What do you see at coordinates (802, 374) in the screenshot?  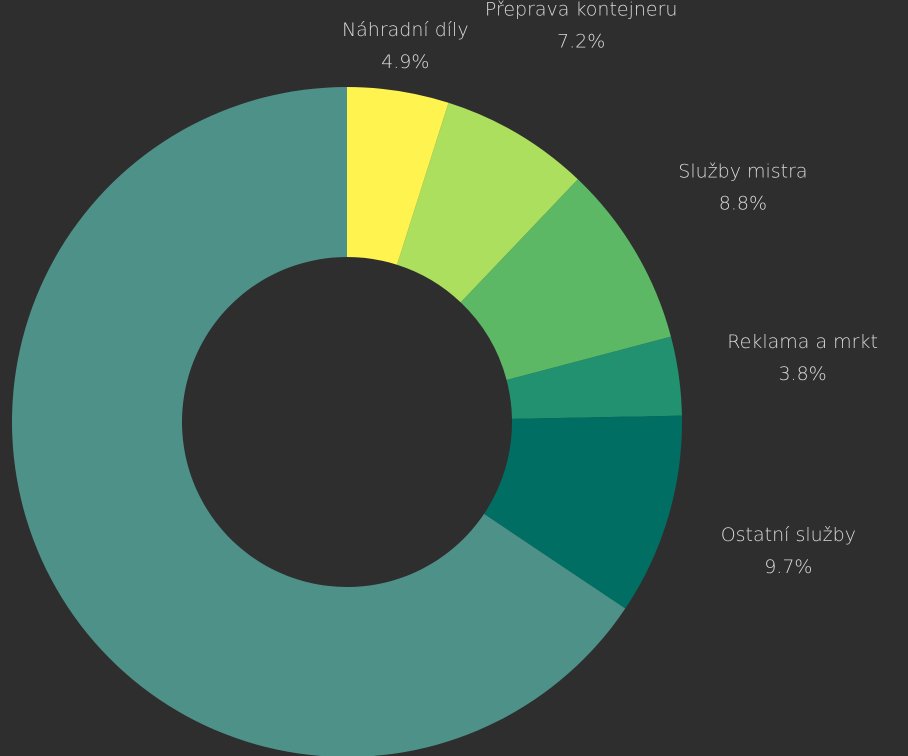 I see `slice-value-label: 3.8%` at bounding box center [802, 374].